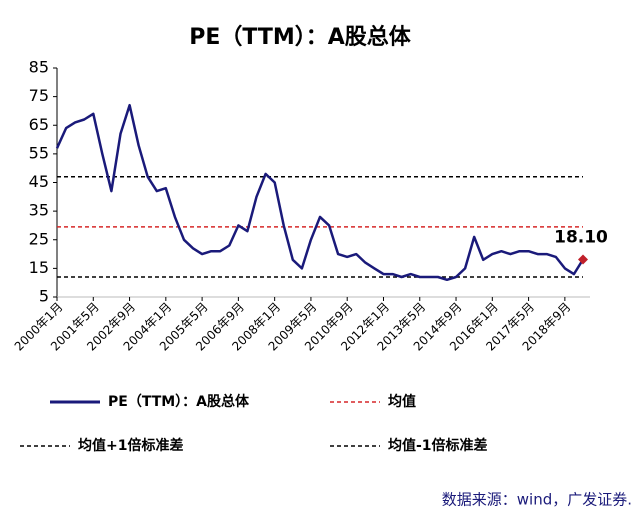 This screenshot has height=517, width=637. I want to click on y-tick-label: 65, so click(39, 124).